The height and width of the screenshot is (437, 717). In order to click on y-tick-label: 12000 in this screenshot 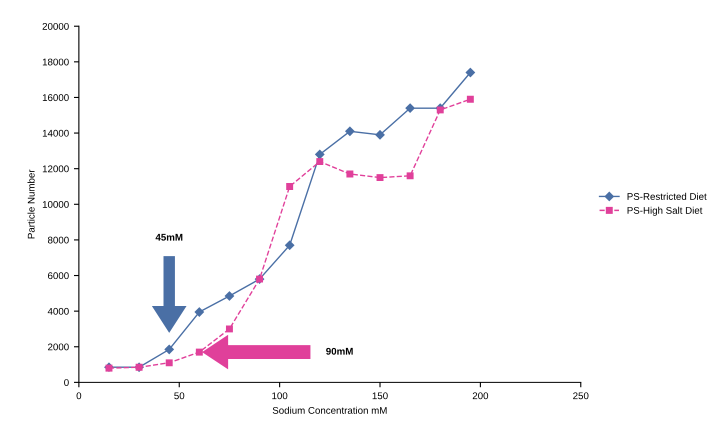, I will do `click(55, 168)`.